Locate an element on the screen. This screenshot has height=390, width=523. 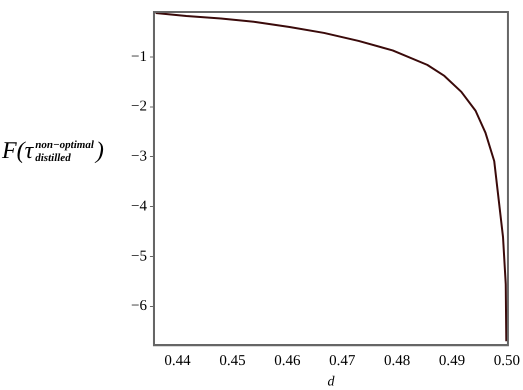
y-tick-label: −2 is located at coordinates (138, 106).